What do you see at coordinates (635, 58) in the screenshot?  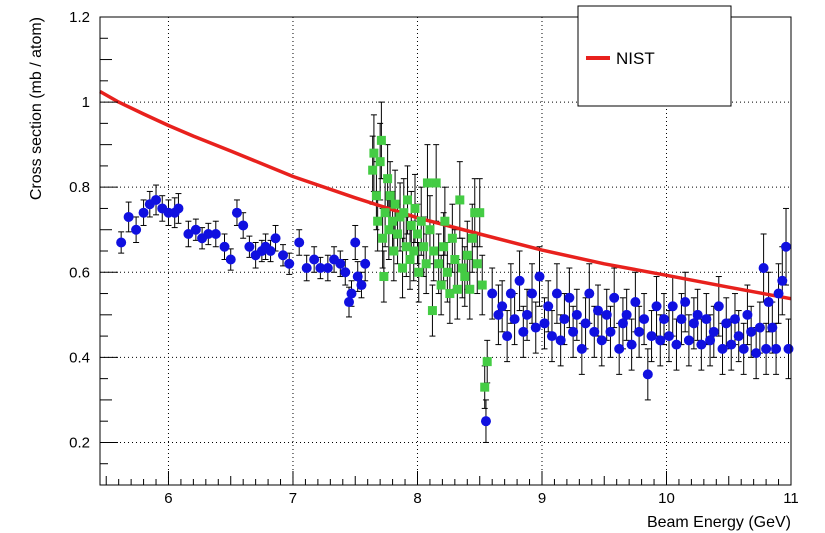 I see `legend-label-nist: NIST` at bounding box center [635, 58].